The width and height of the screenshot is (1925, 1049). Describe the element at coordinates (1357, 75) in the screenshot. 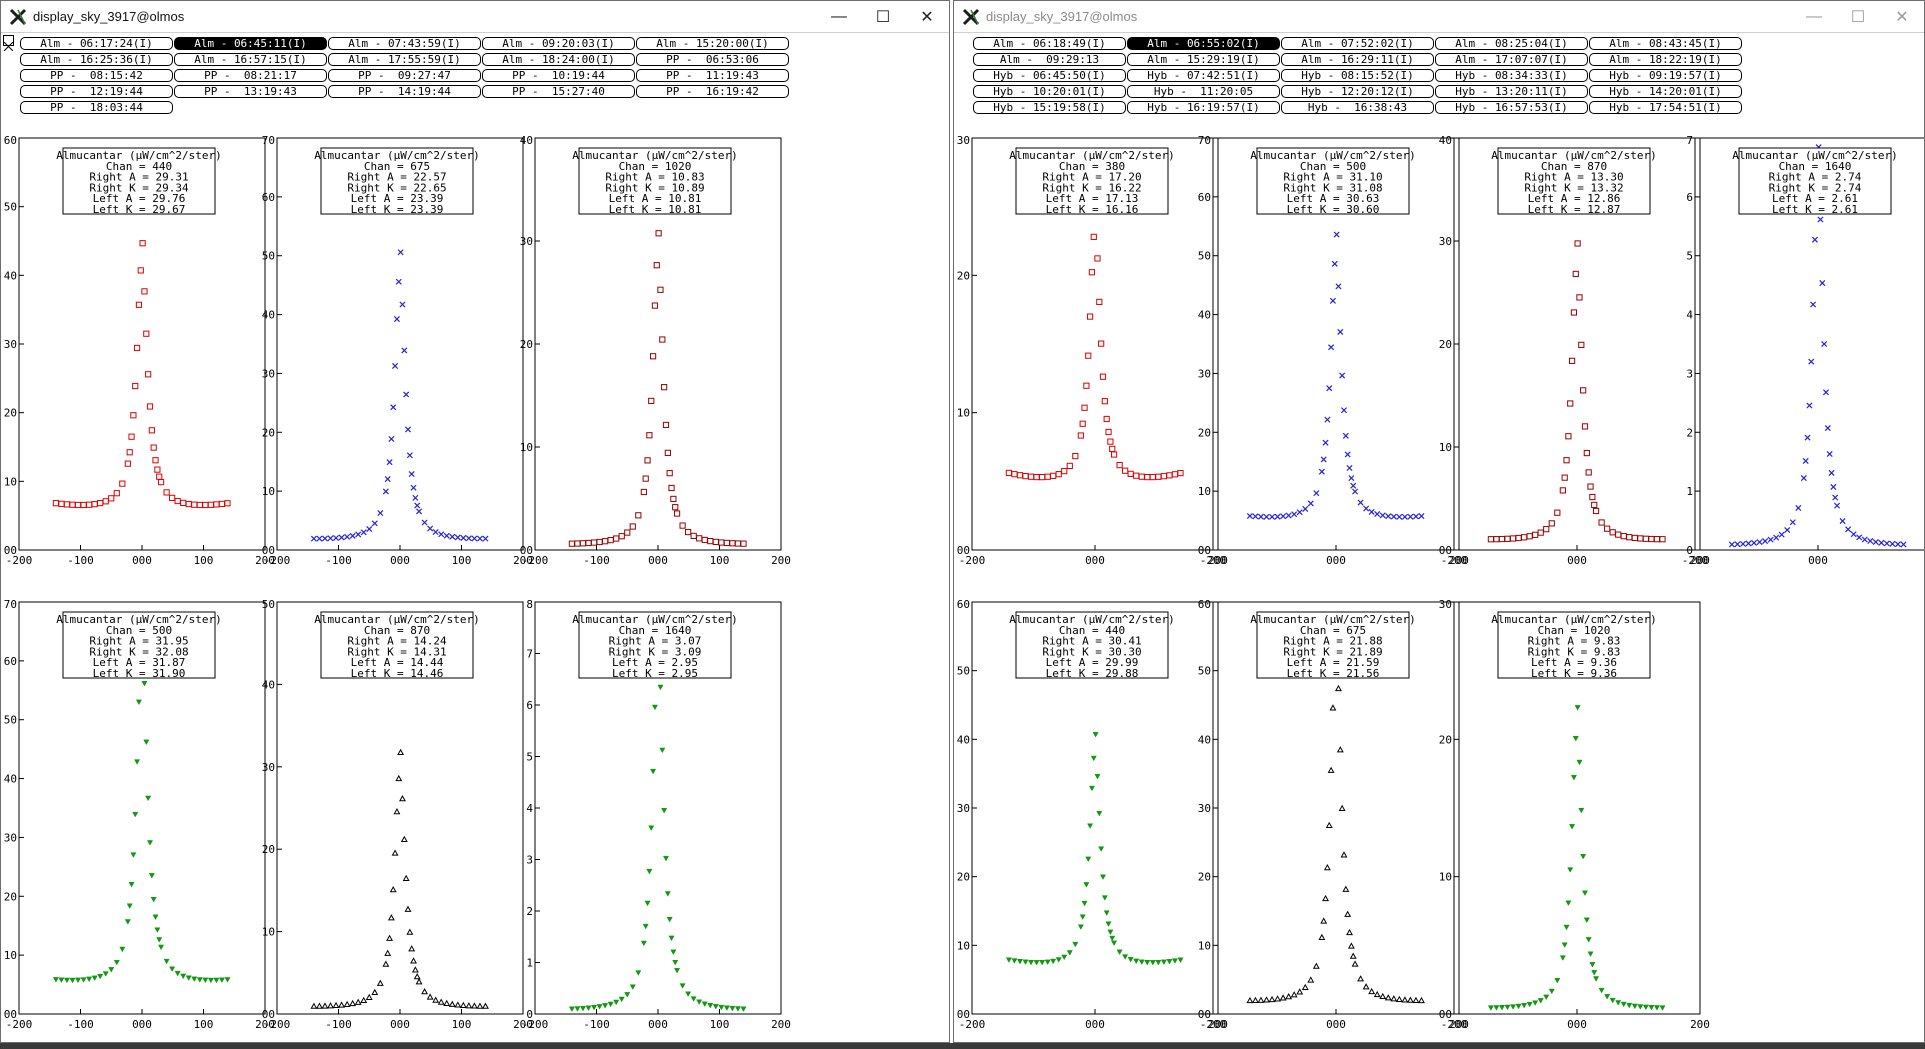

I see `observation-button: Hyb - 08:15:52(I)` at that location.